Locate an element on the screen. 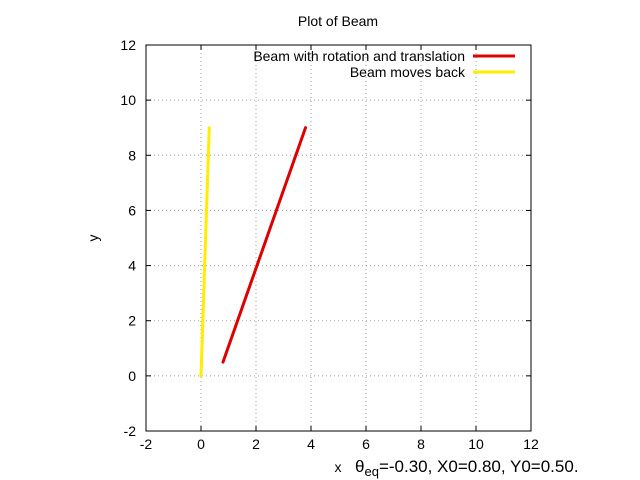 The image size is (640, 480). annotation-values: =-0.30, X0=0.80, Y0=0.50. is located at coordinates (479, 466).